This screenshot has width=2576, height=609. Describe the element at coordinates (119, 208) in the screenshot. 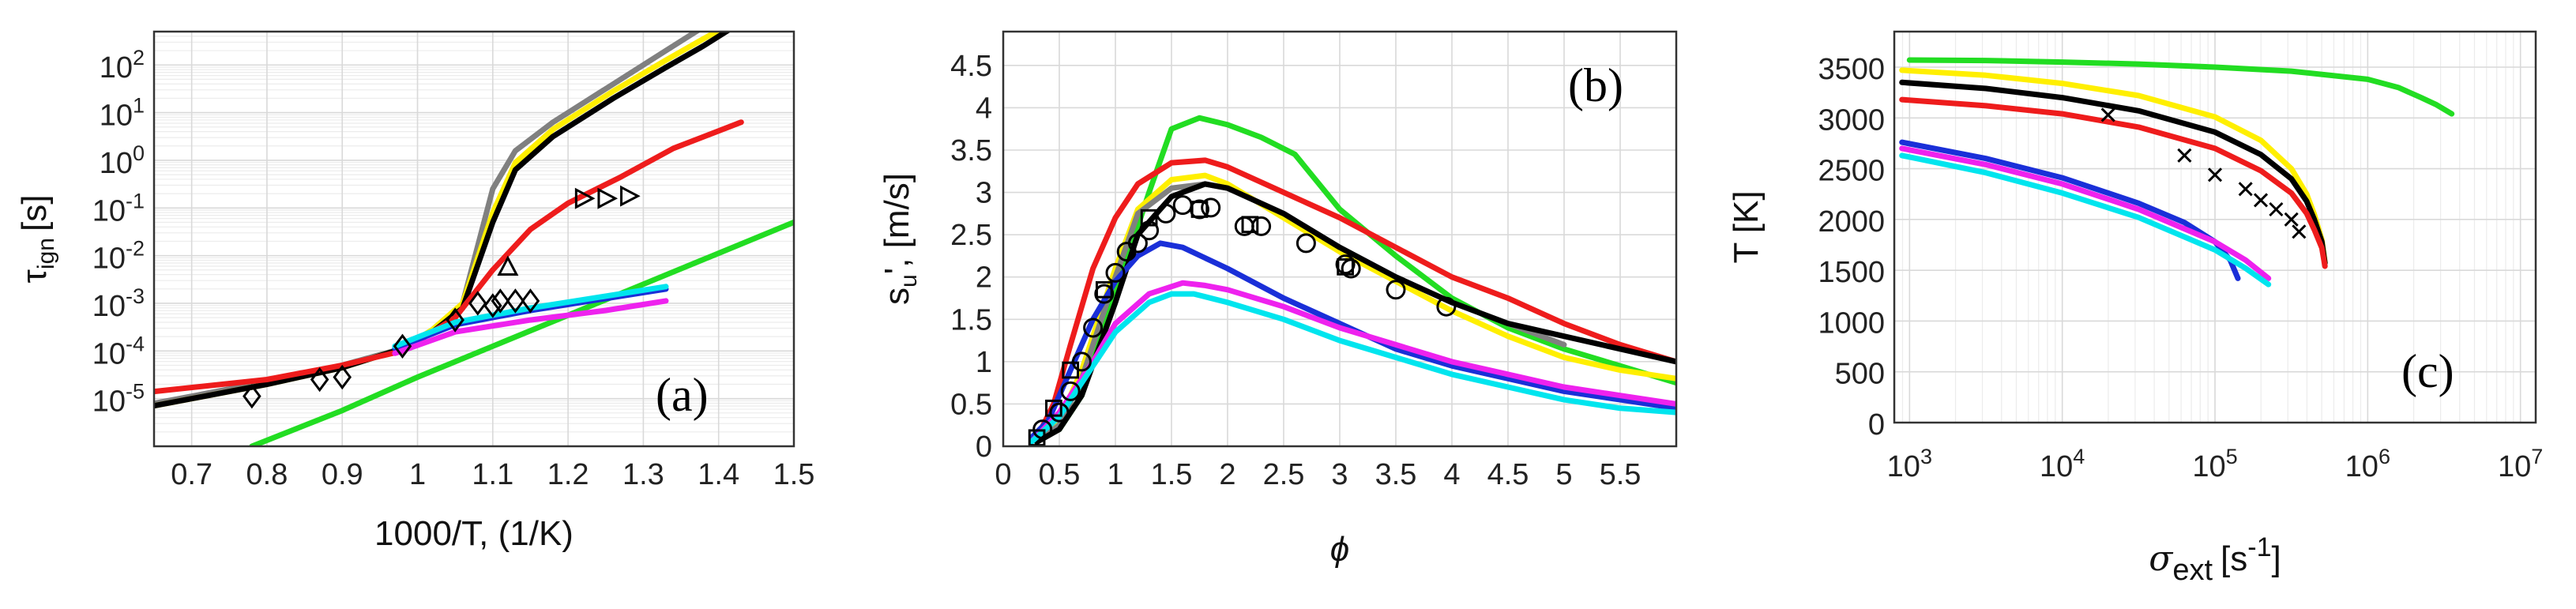

I see `panel-a-y-tick-label: 10⁻¹` at that location.